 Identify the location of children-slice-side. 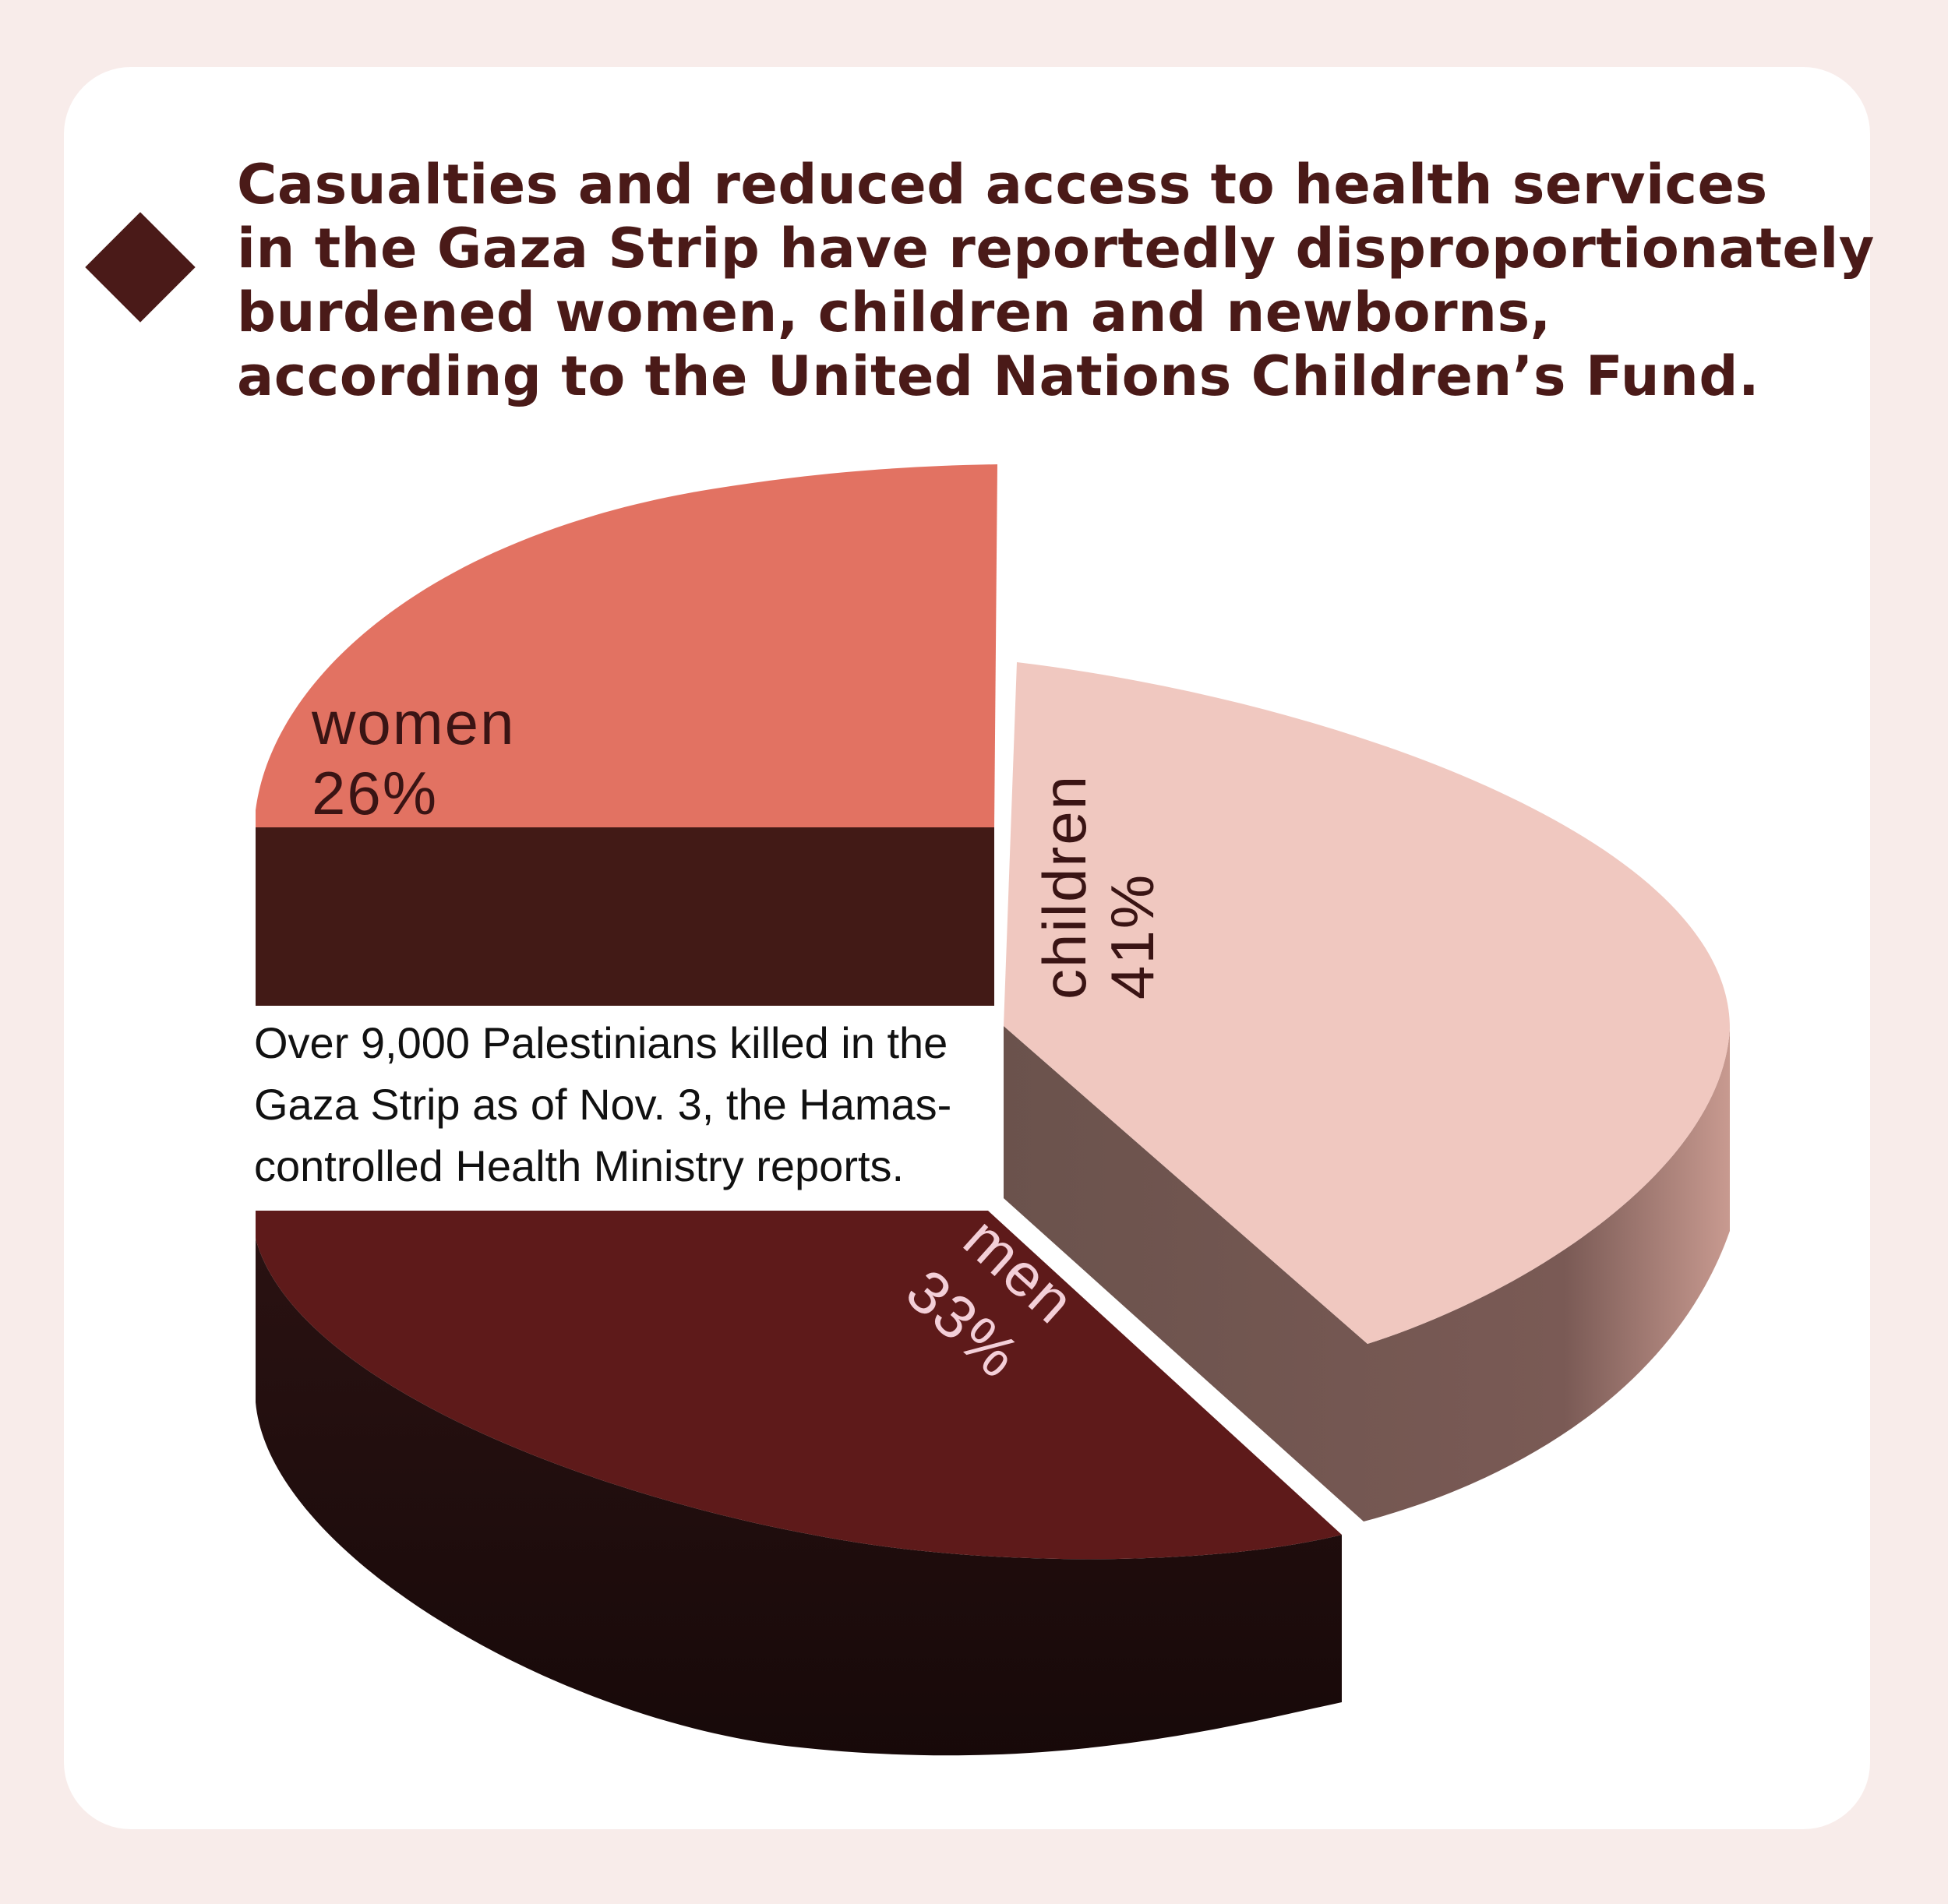
(1367, 1273).